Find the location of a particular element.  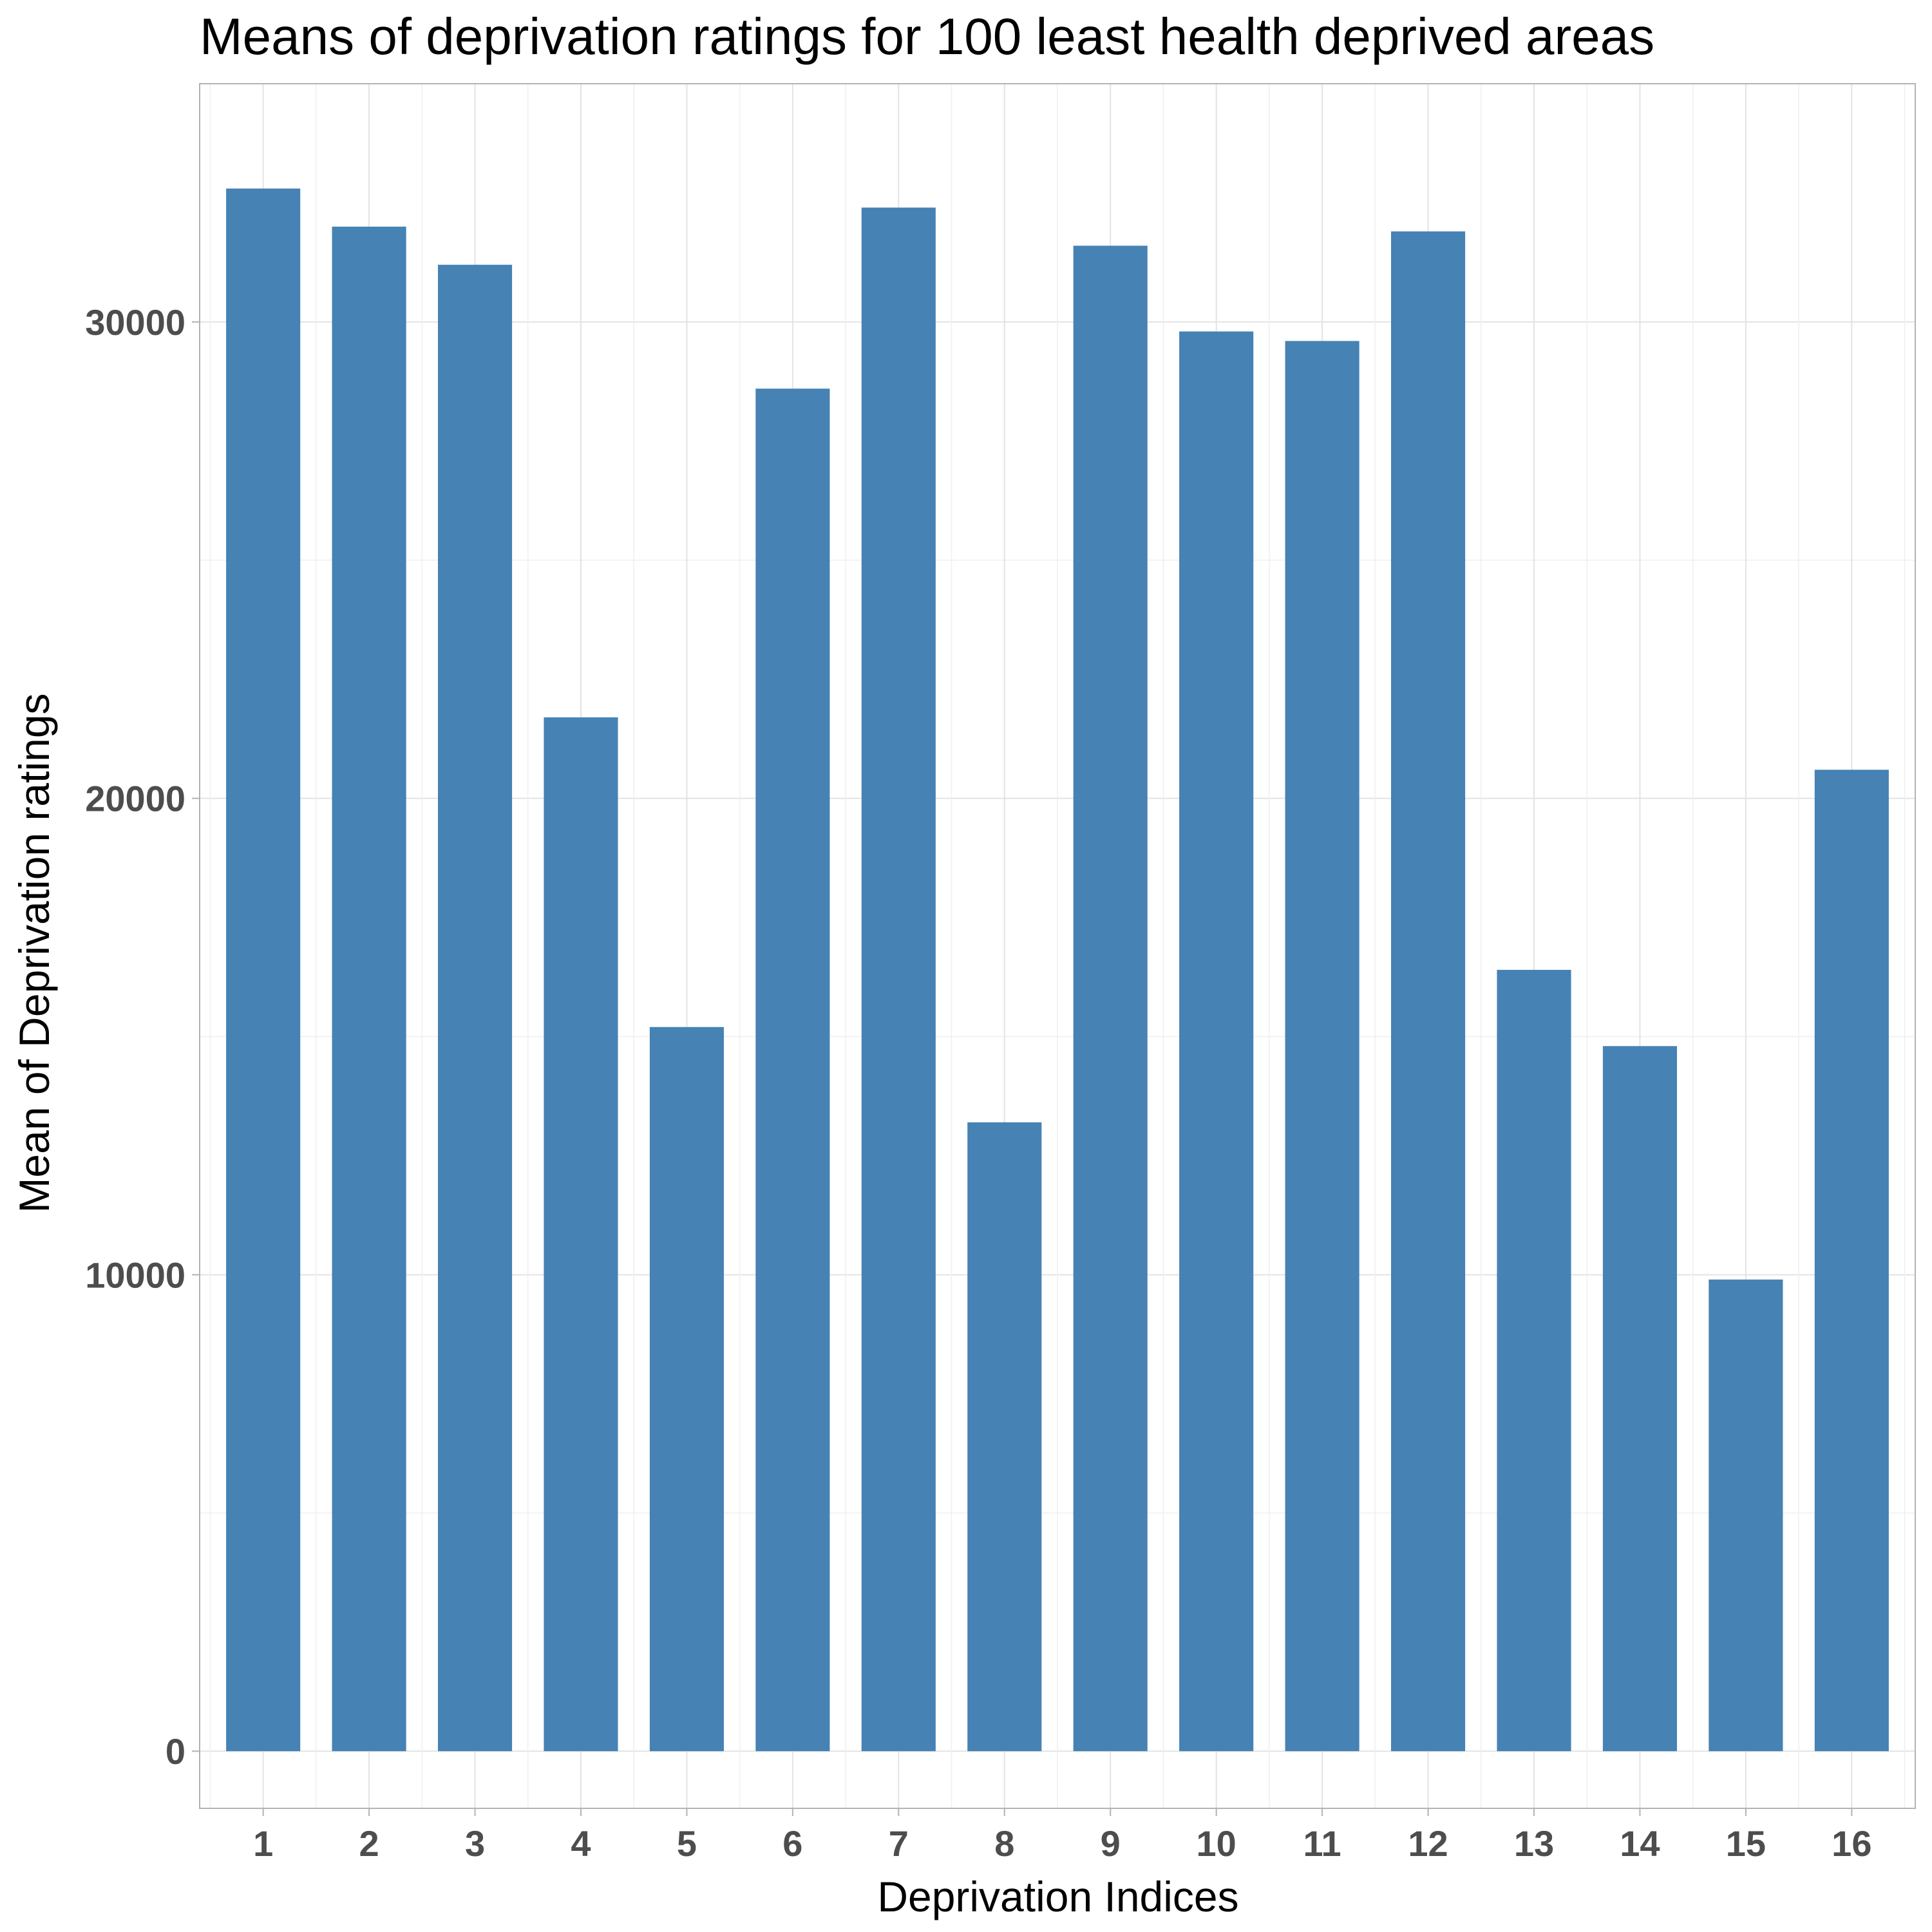

x-tick-label: 15 is located at coordinates (1746, 1843).